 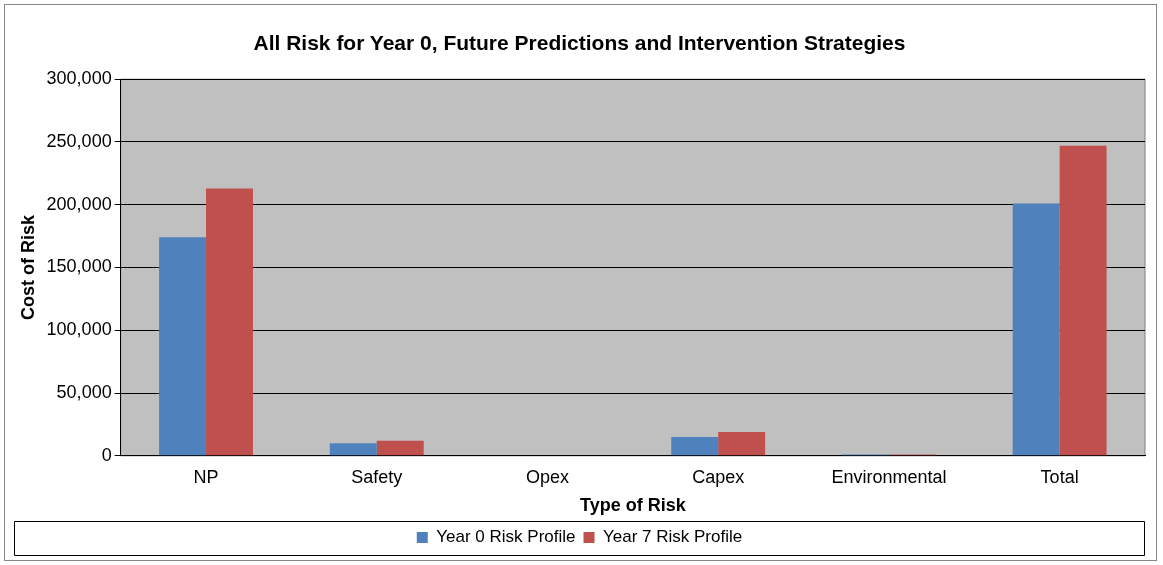 I want to click on y-tick-label: 200,000, so click(x=79, y=203).